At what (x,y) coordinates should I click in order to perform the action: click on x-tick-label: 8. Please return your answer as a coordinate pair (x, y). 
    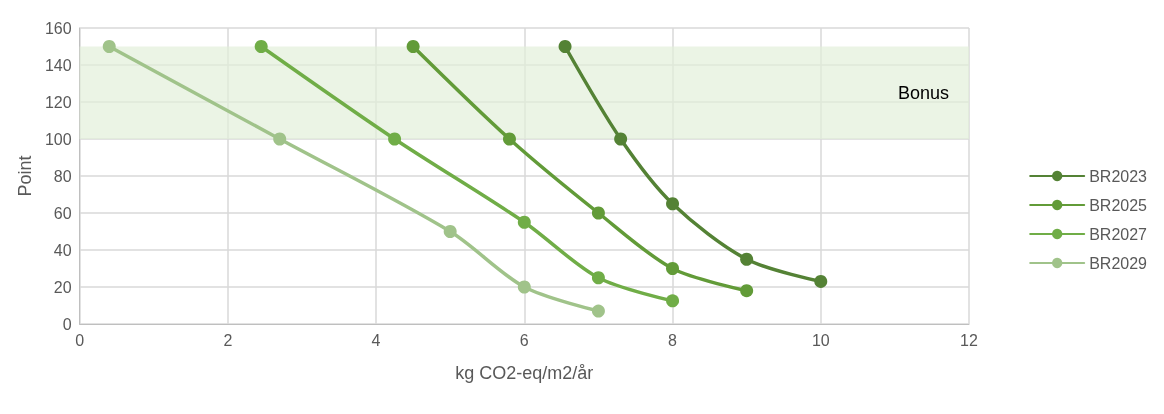
    Looking at the image, I should click on (673, 340).